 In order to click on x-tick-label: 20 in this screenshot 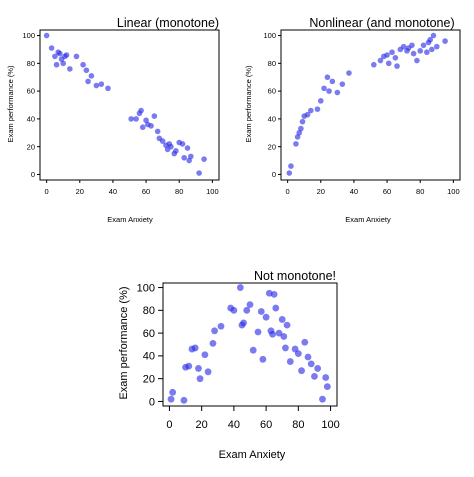, I will do `click(321, 191)`.